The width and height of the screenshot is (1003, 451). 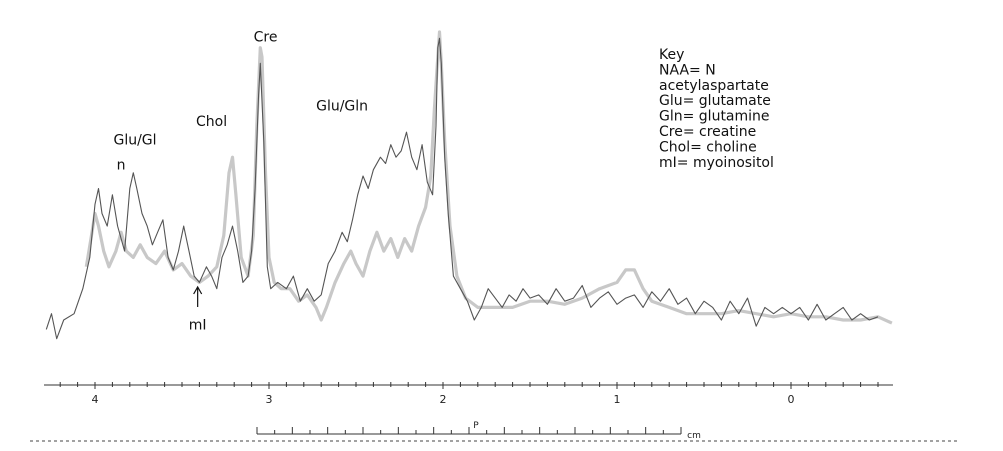 What do you see at coordinates (198, 325) in the screenshot?
I see `peak-label: mI` at bounding box center [198, 325].